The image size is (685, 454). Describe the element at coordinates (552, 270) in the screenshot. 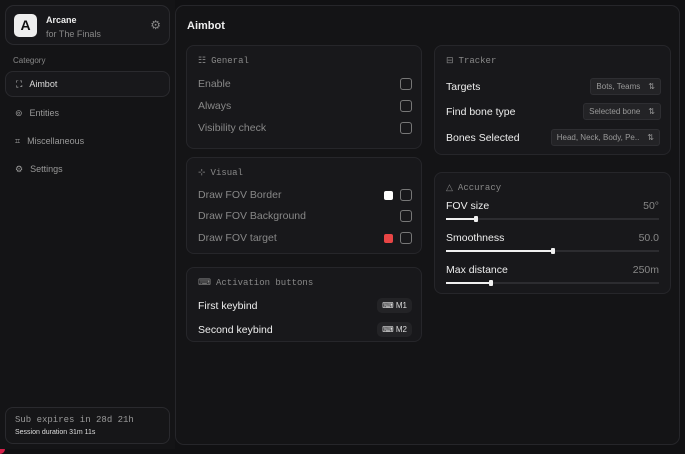

I see `slider-row: Max distance 250m` at that location.